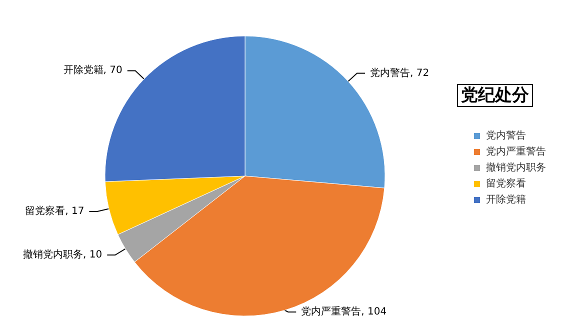 The image size is (569, 326). What do you see at coordinates (506, 184) in the screenshot?
I see `legend-label: 留党察看` at bounding box center [506, 184].